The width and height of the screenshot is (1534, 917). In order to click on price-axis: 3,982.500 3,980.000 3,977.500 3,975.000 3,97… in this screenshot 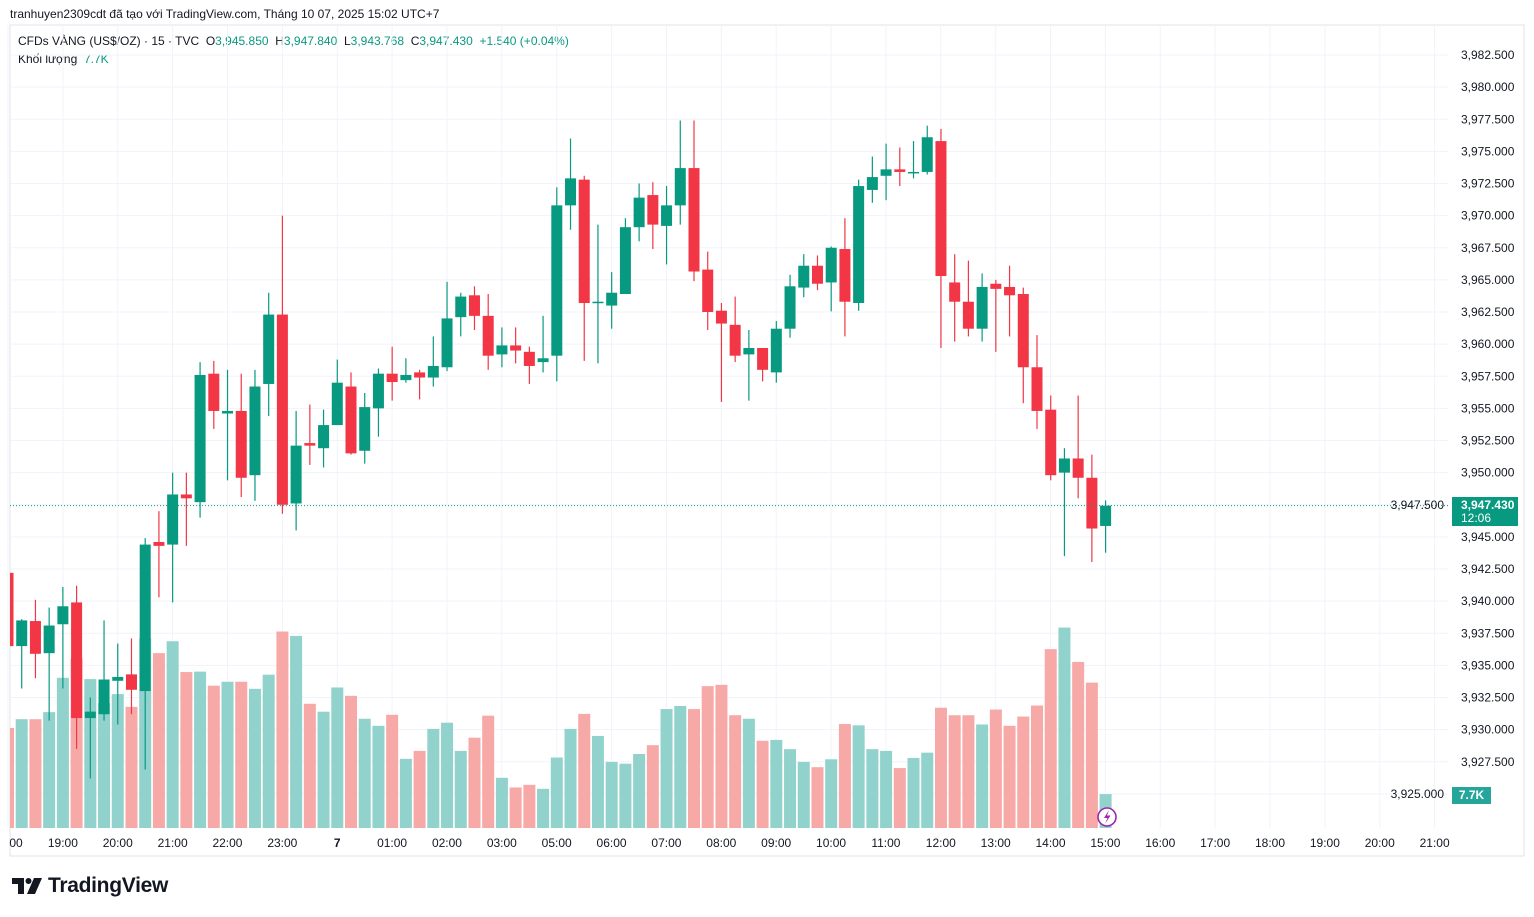, I will do `click(1453, 424)`.